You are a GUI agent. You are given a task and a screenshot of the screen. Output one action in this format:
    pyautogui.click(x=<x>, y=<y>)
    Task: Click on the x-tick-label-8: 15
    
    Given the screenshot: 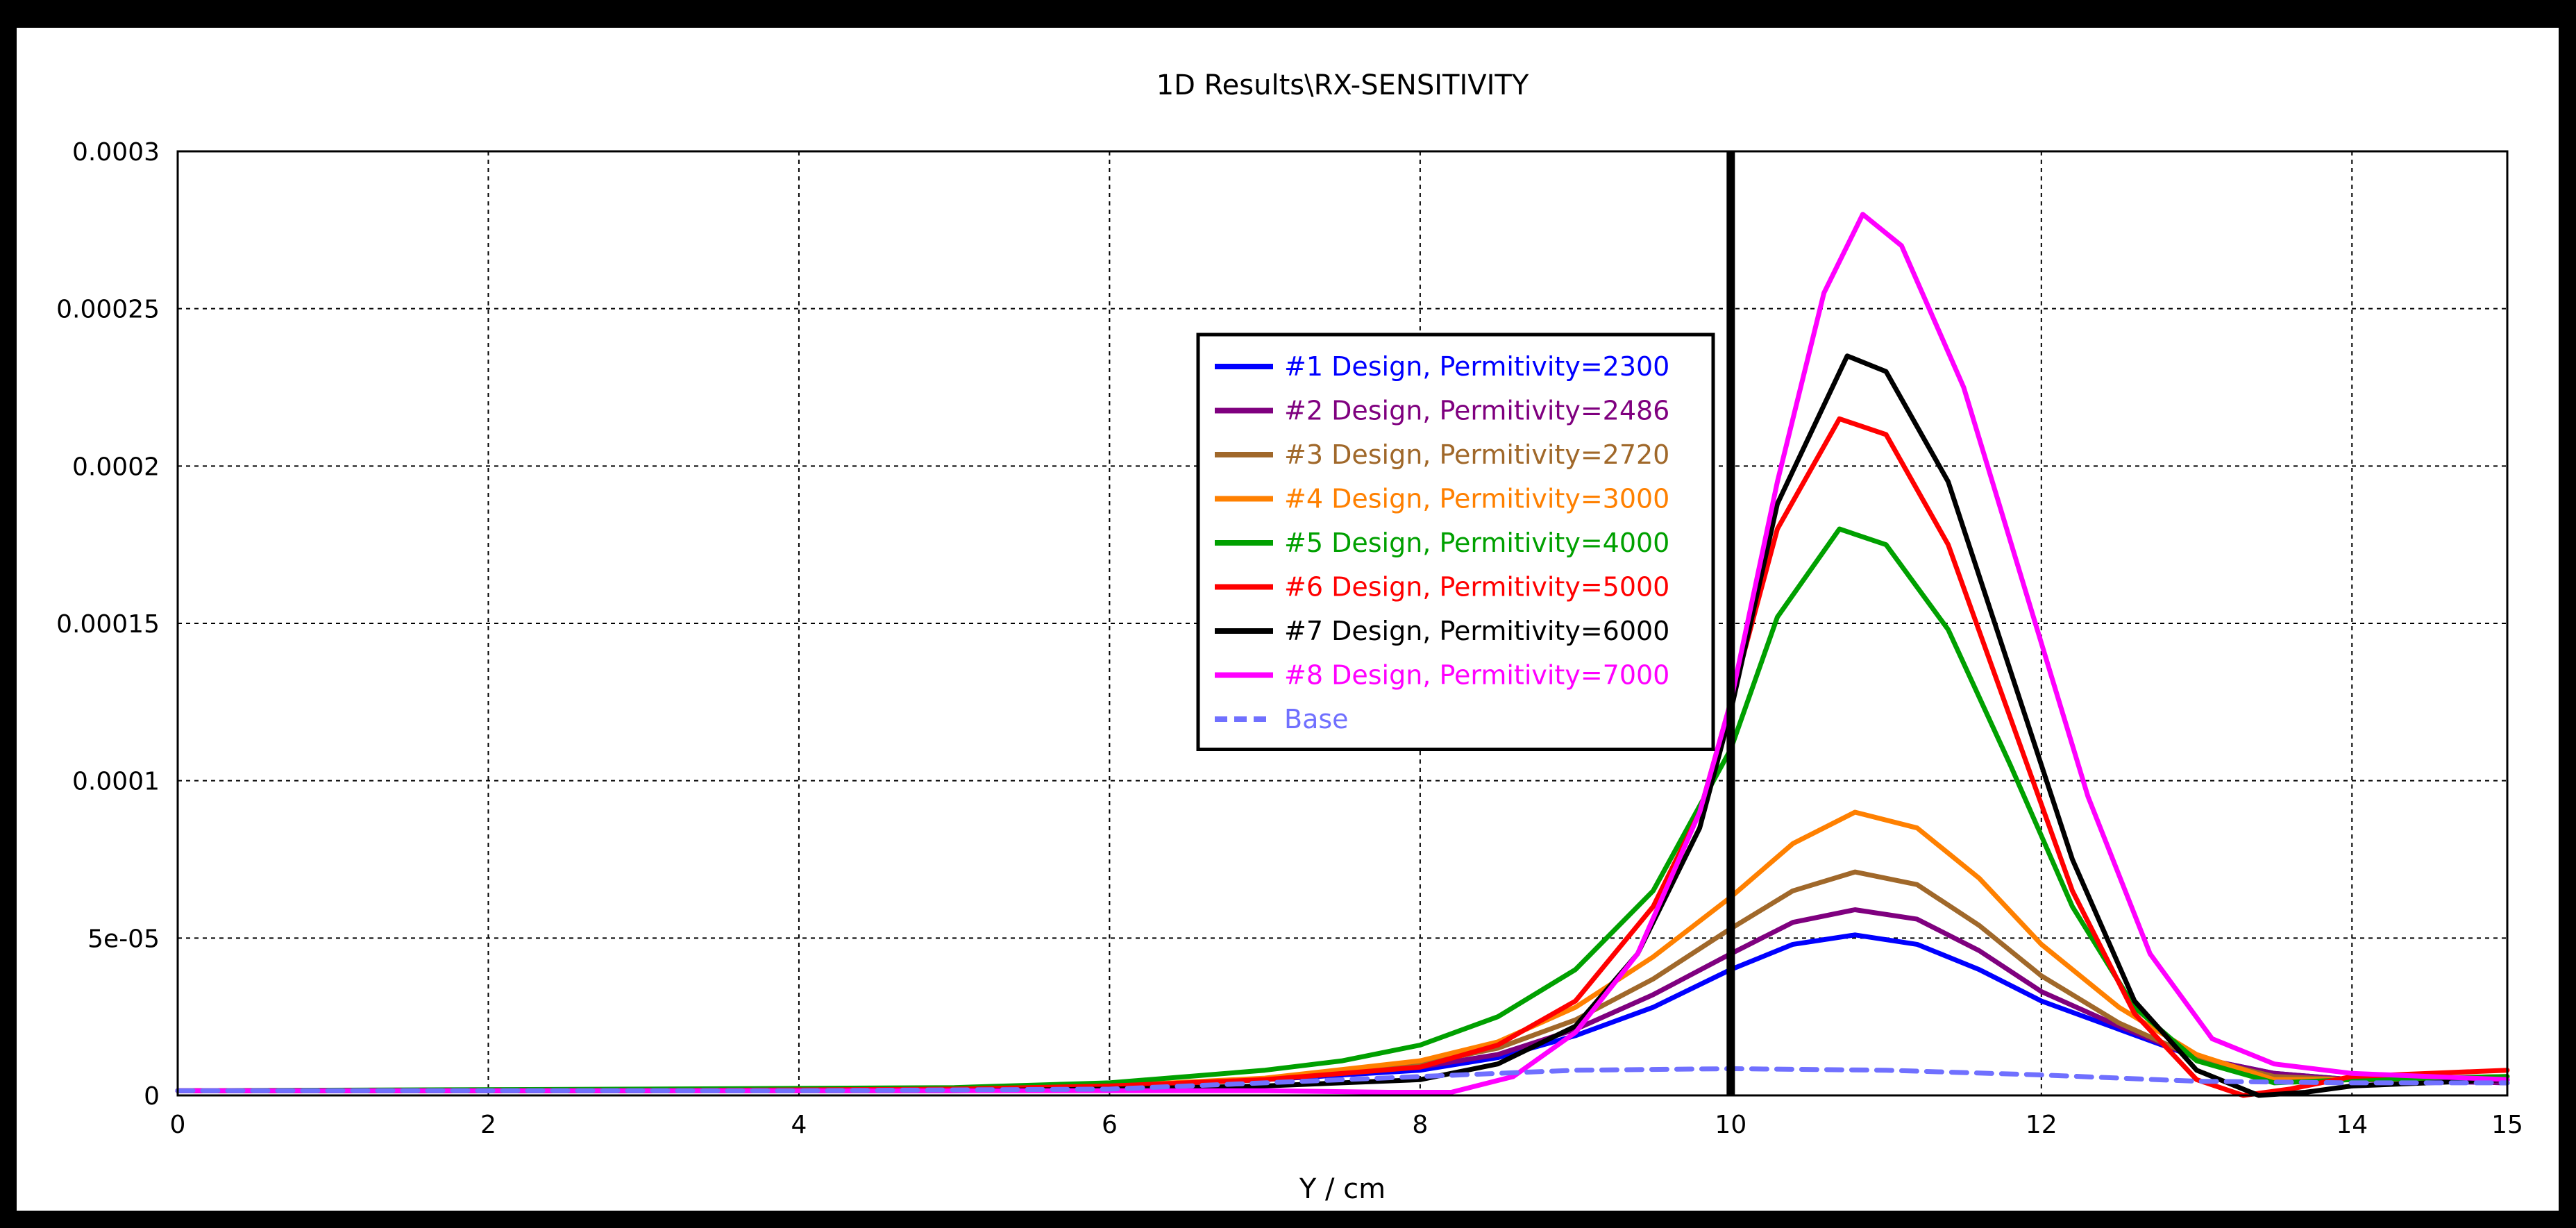 What is the action you would take?
    pyautogui.click(x=2507, y=1125)
    